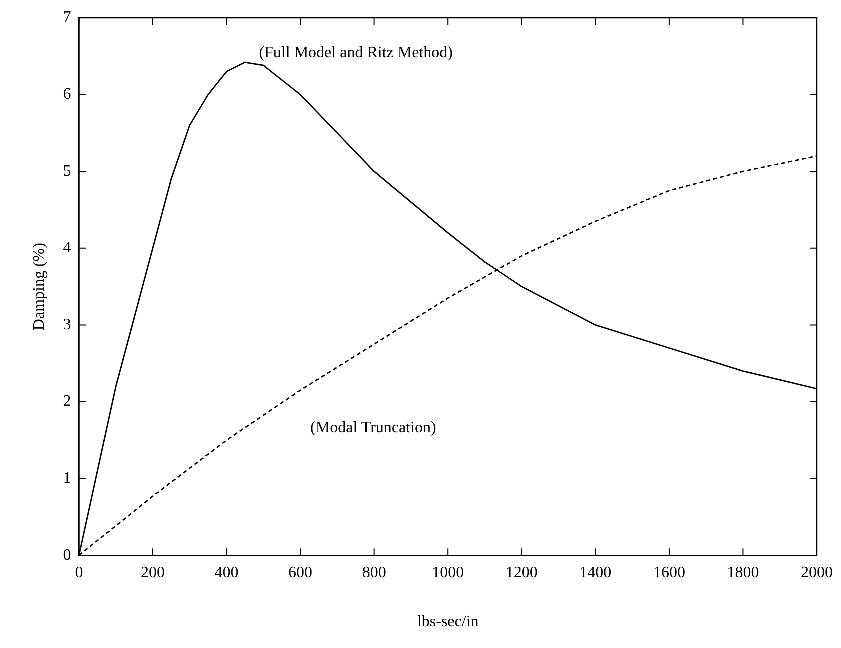  I want to click on x-tick-label: 1000, so click(448, 573).